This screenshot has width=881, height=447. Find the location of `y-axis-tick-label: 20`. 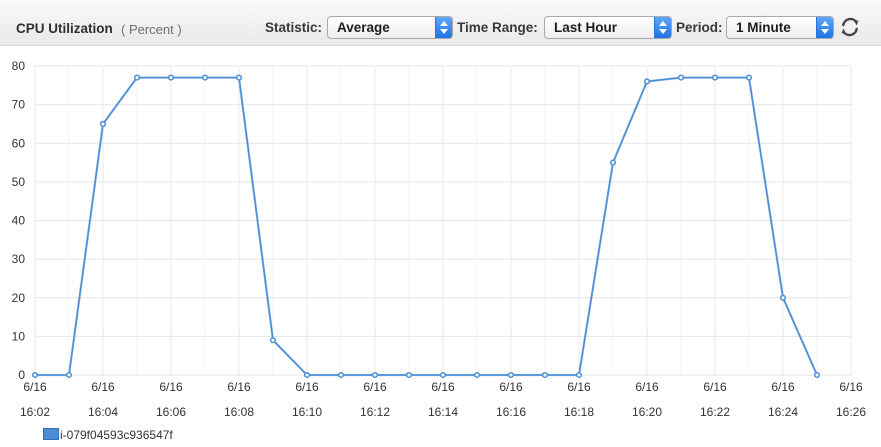

y-axis-tick-label: 20 is located at coordinates (19, 298).